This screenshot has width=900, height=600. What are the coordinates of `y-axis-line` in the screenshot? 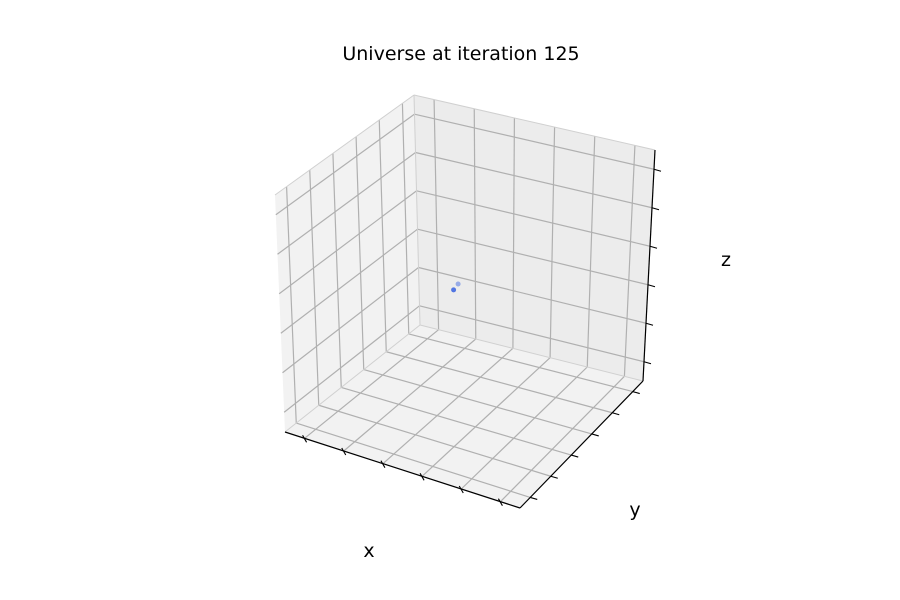 It's located at (581, 444).